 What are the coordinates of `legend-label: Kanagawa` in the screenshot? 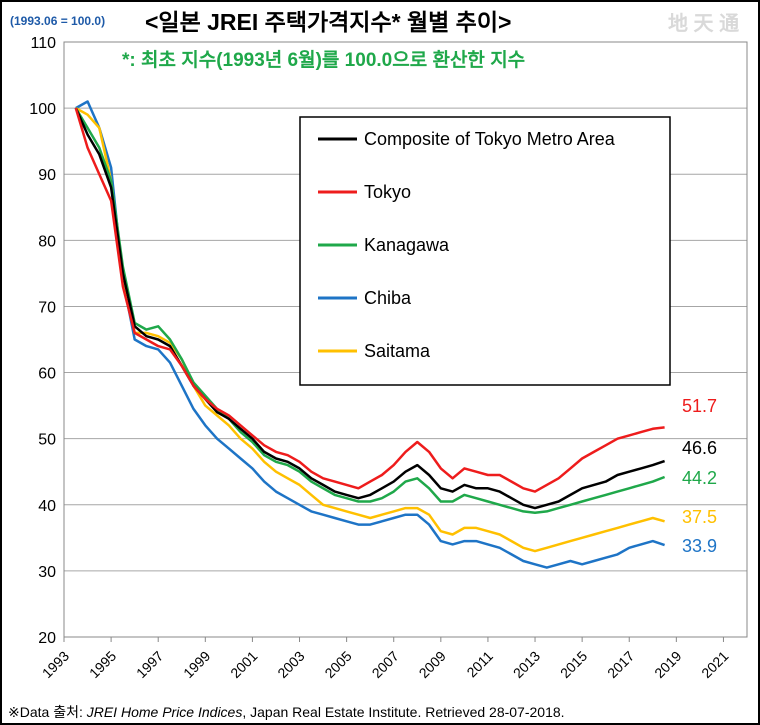 It's located at (407, 245).